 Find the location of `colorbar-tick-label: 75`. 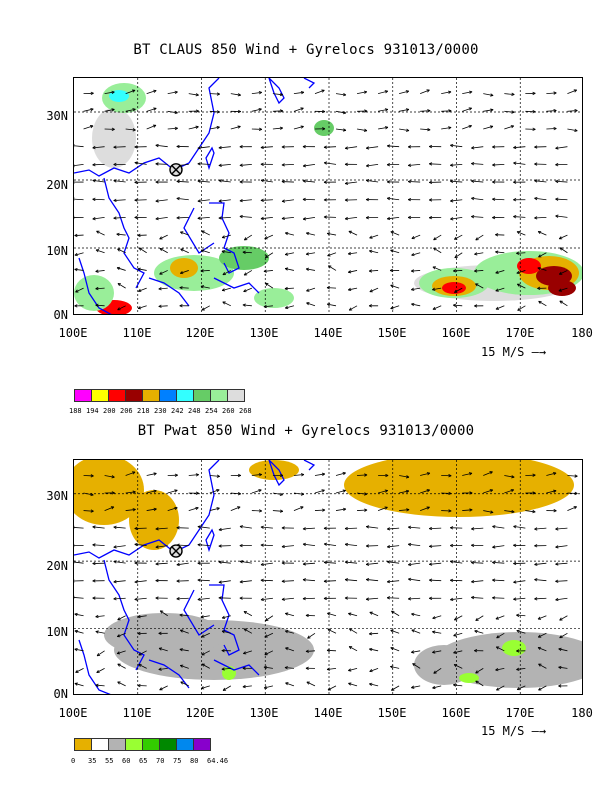

colorbar-tick-label: 75 is located at coordinates (177, 761).